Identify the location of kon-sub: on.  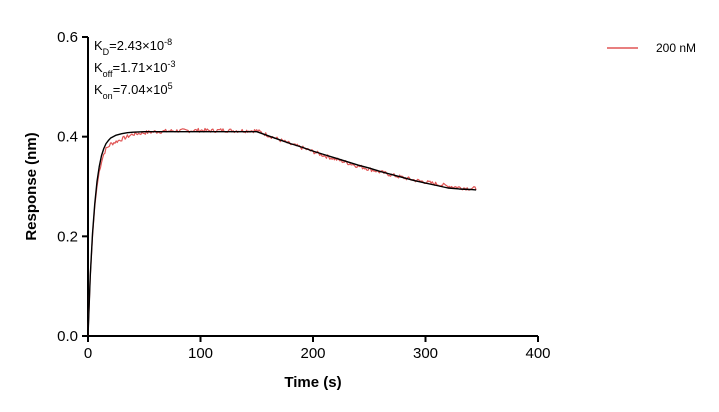
(108, 96).